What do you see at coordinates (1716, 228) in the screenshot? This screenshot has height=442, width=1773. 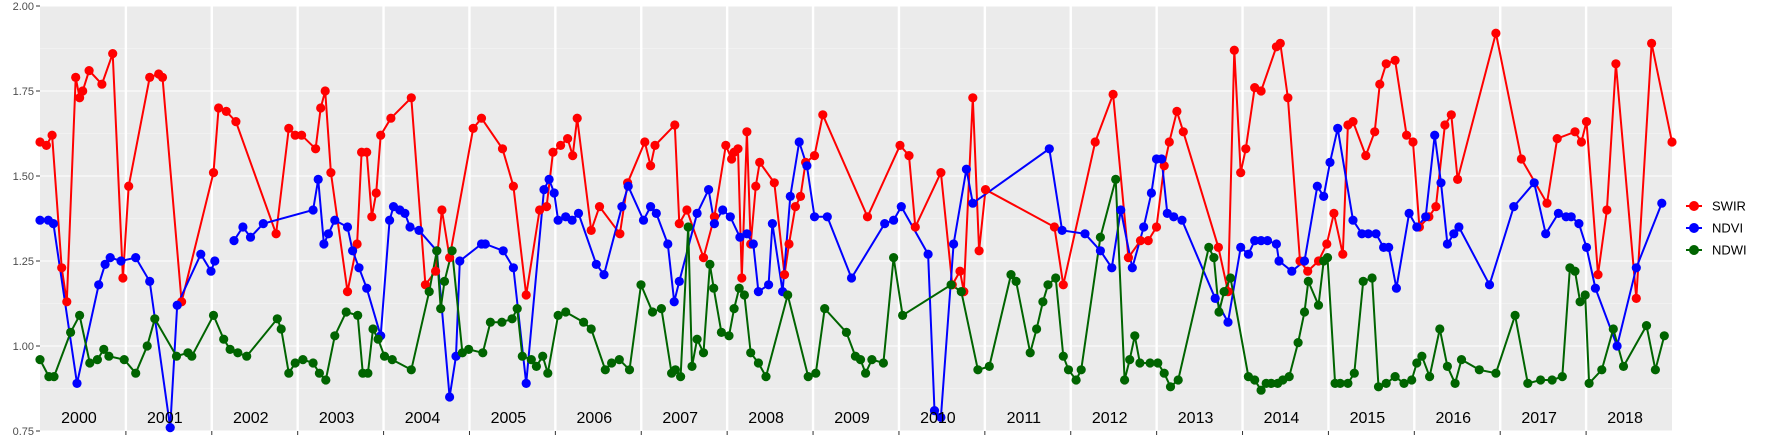 I see `legend: SWIR NDVI NDWI` at bounding box center [1716, 228].